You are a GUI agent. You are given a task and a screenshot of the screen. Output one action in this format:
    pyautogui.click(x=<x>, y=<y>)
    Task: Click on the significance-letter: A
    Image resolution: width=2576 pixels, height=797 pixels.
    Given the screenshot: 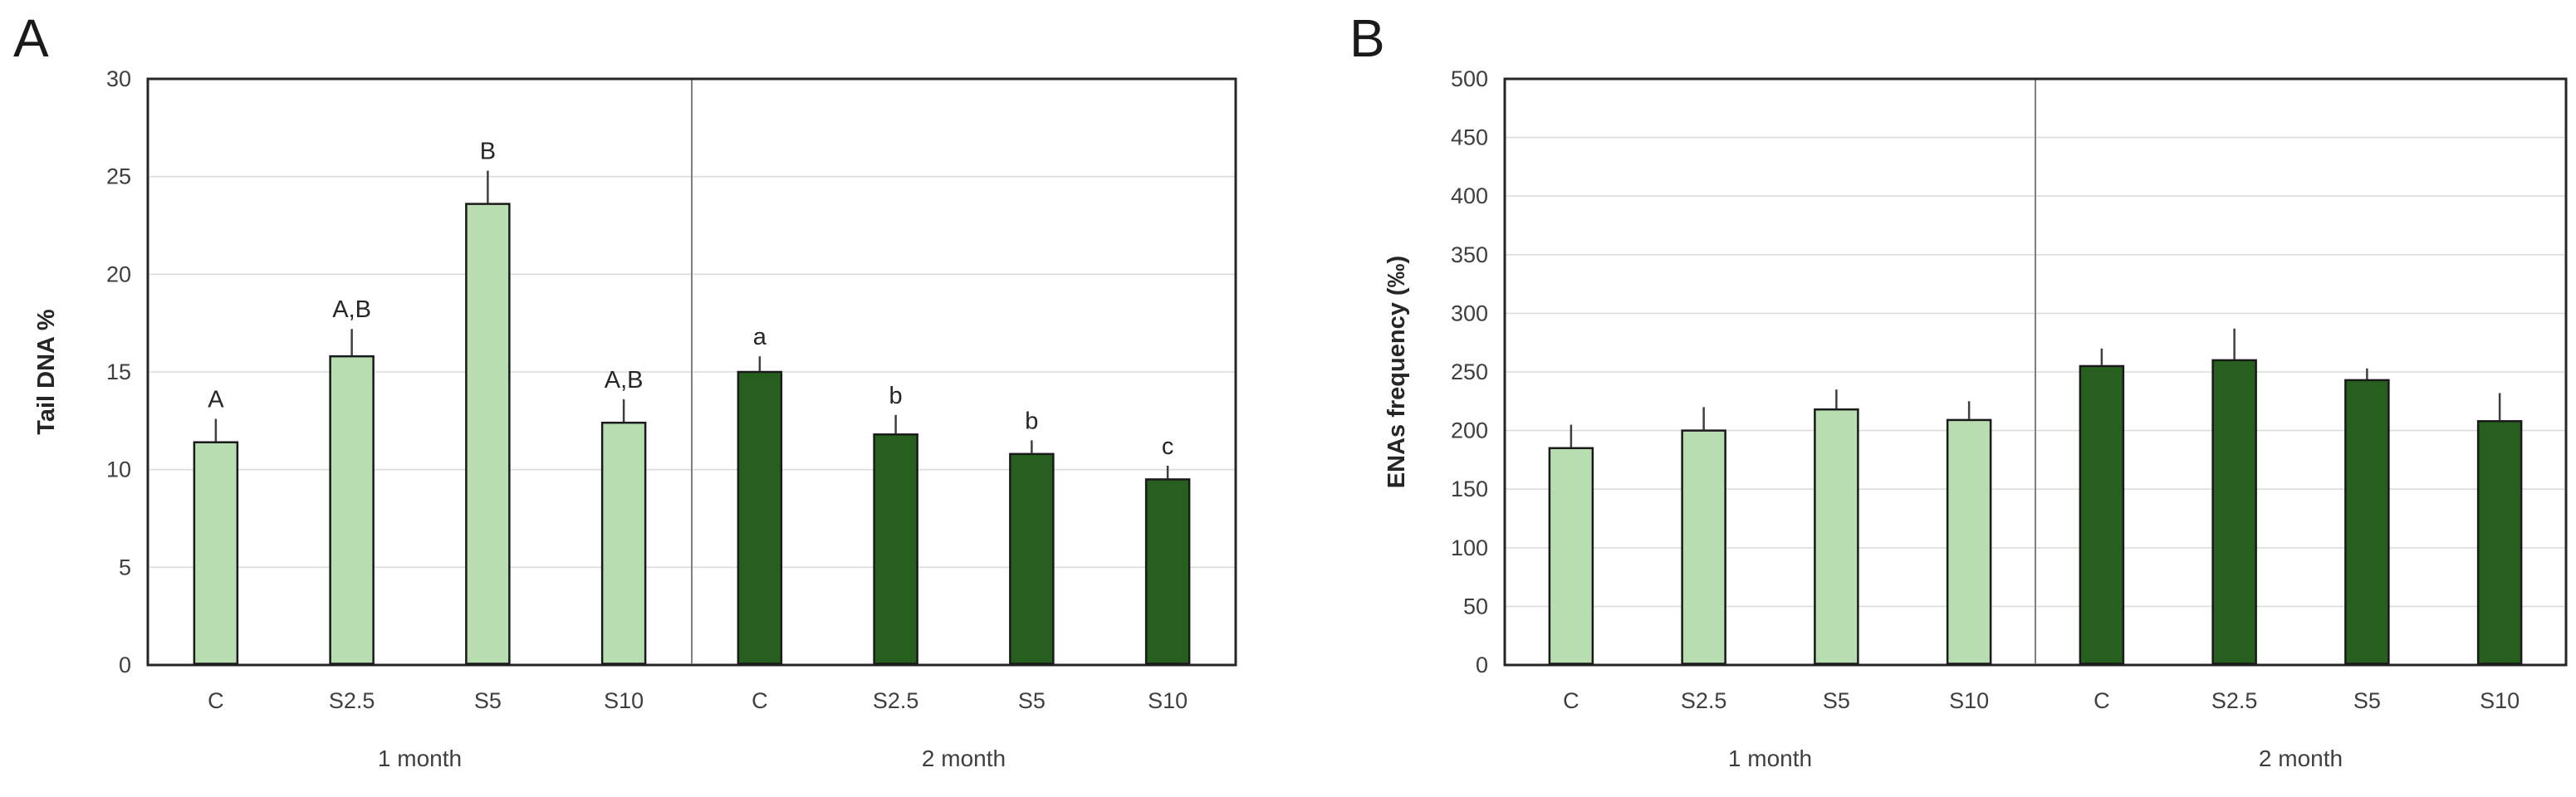 What is the action you would take?
    pyautogui.click(x=216, y=399)
    